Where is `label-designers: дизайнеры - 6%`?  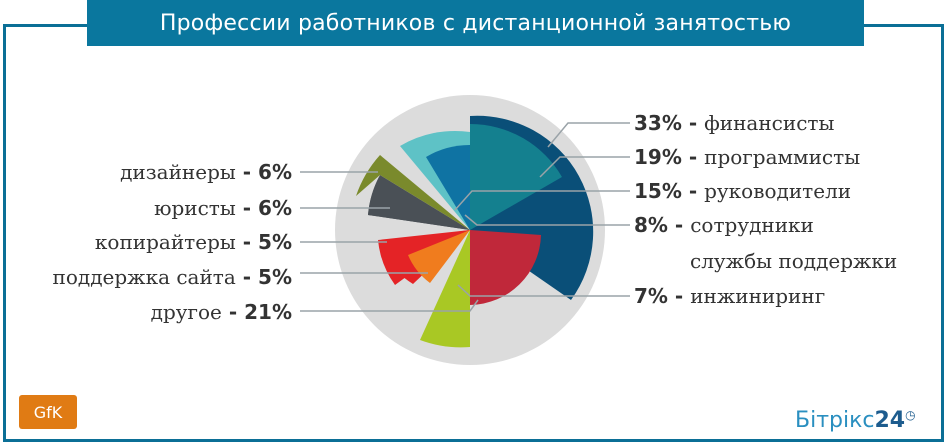 label-designers: дизайнеры - 6% is located at coordinates (206, 172).